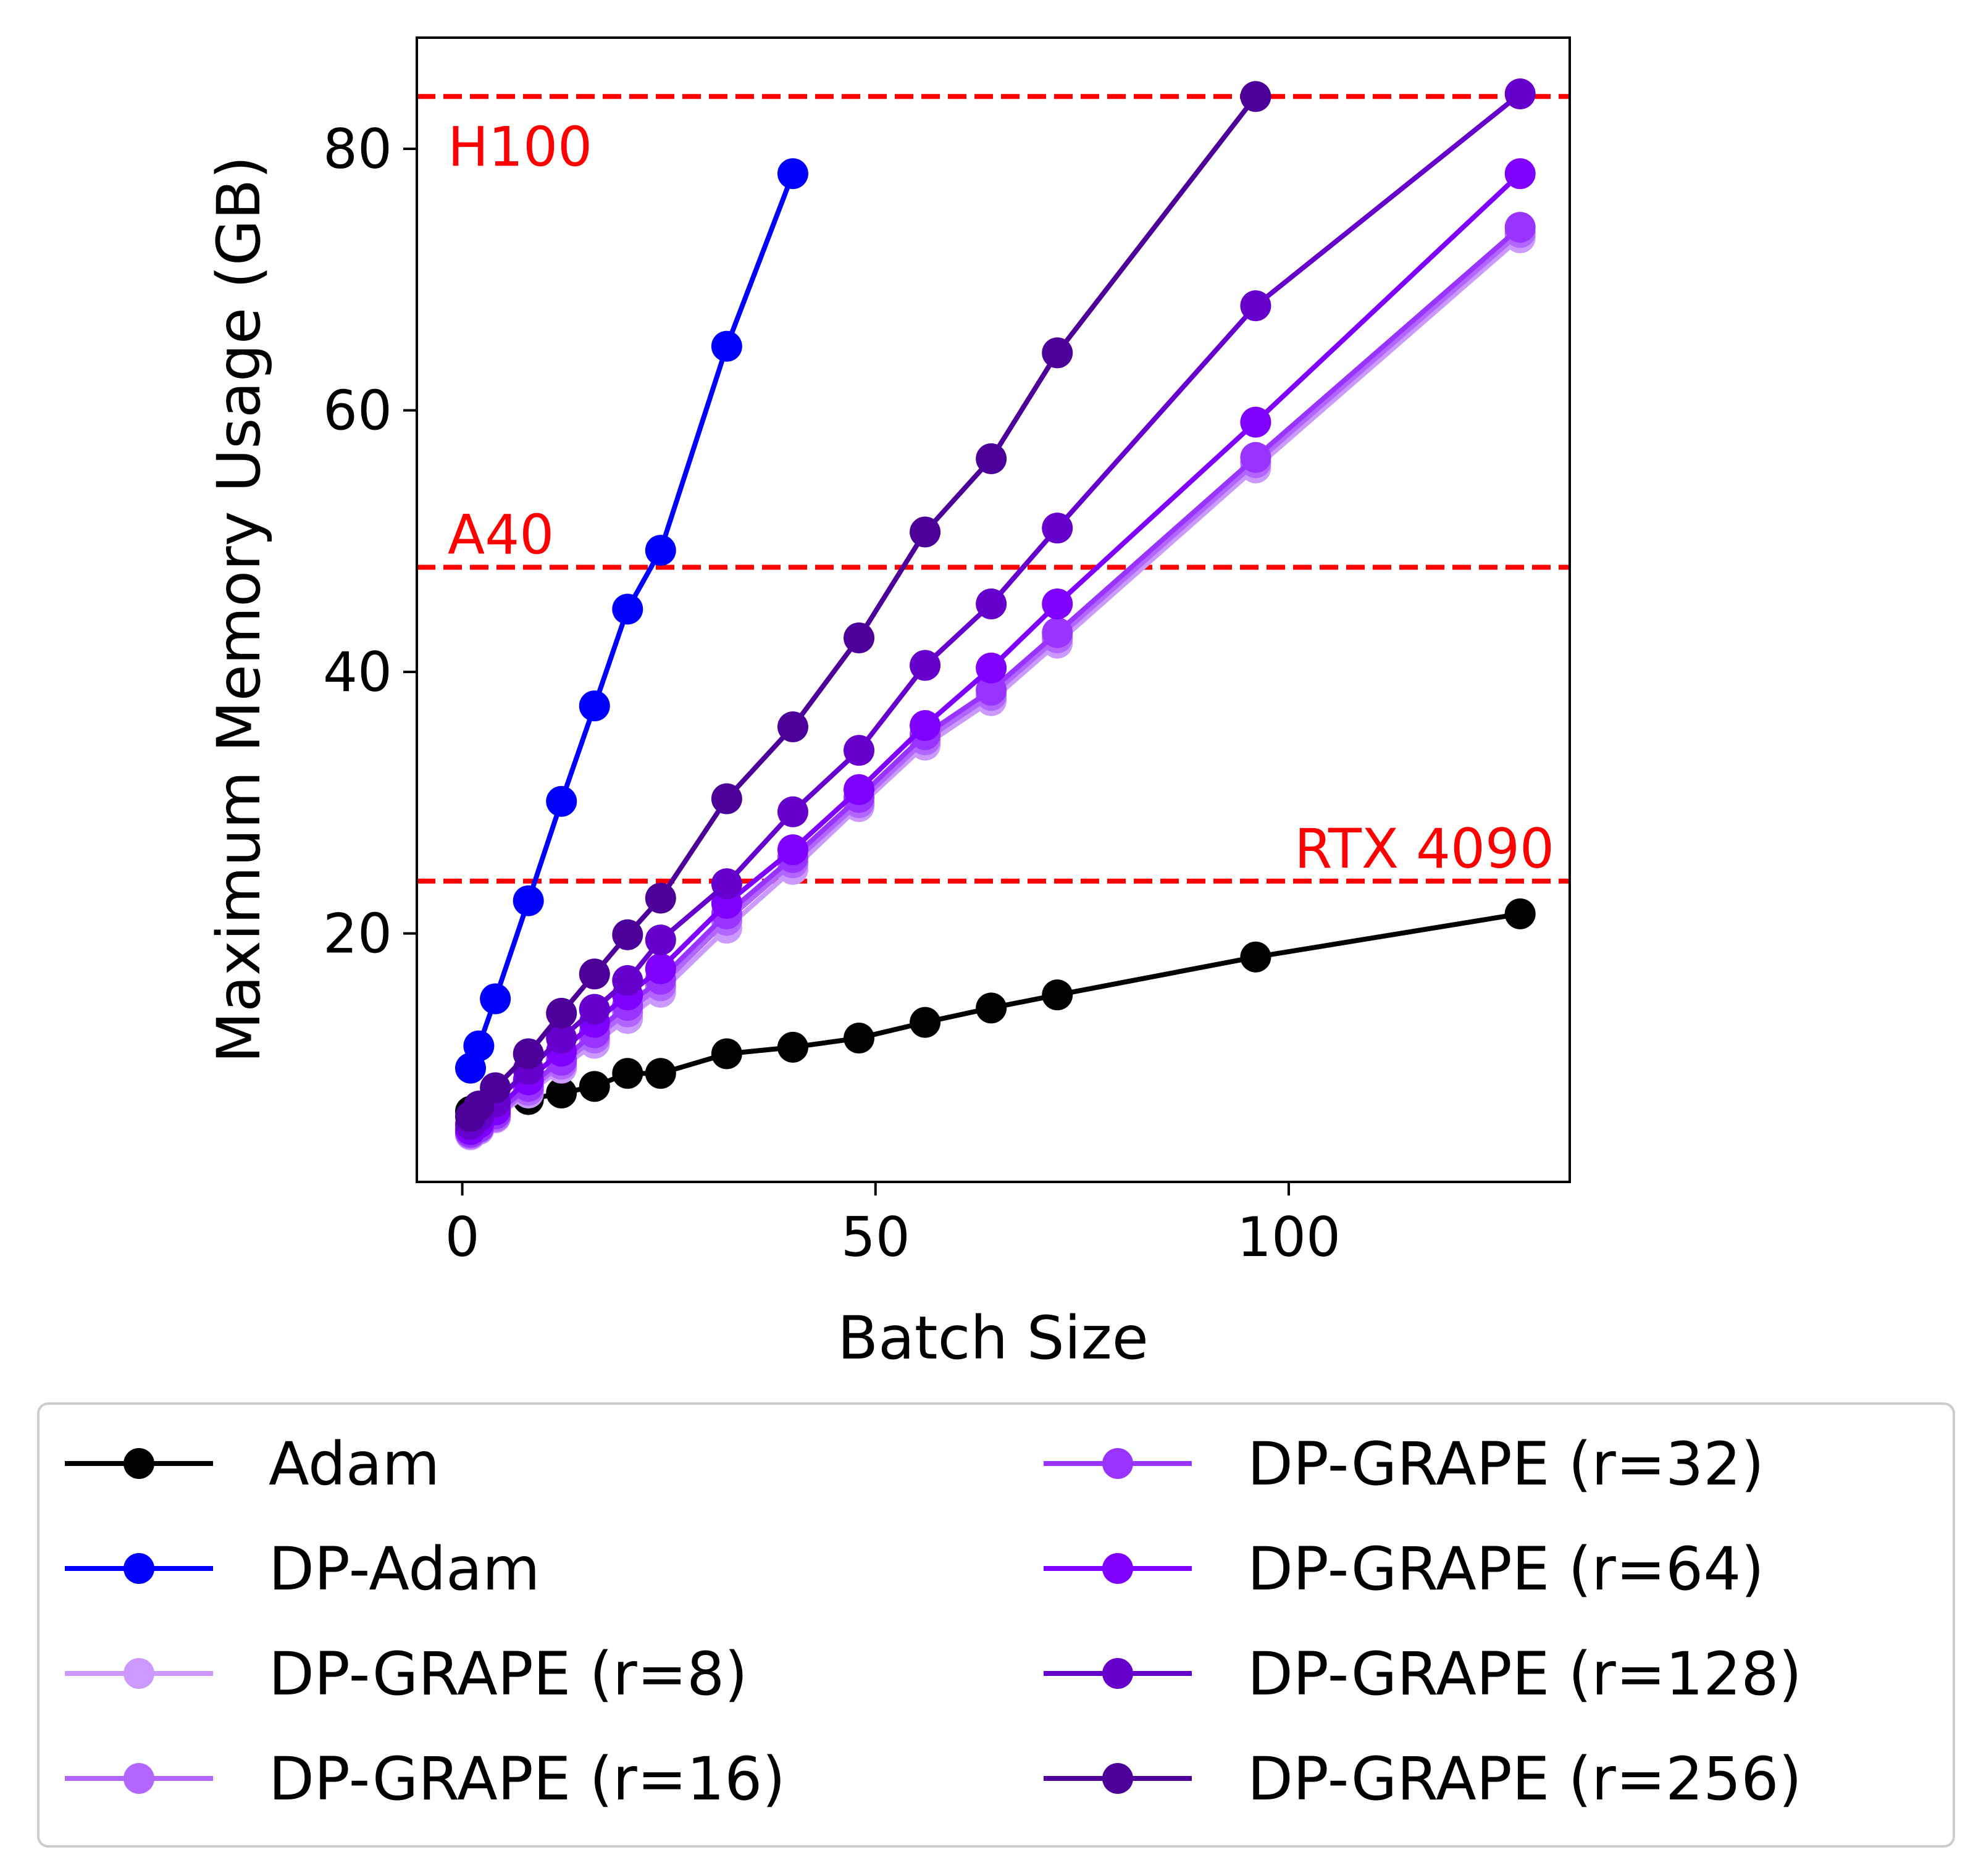 This screenshot has width=1981, height=1876. Describe the element at coordinates (1525, 1674) in the screenshot. I see `legend-label: DP-GRAPE (r=128)` at that location.